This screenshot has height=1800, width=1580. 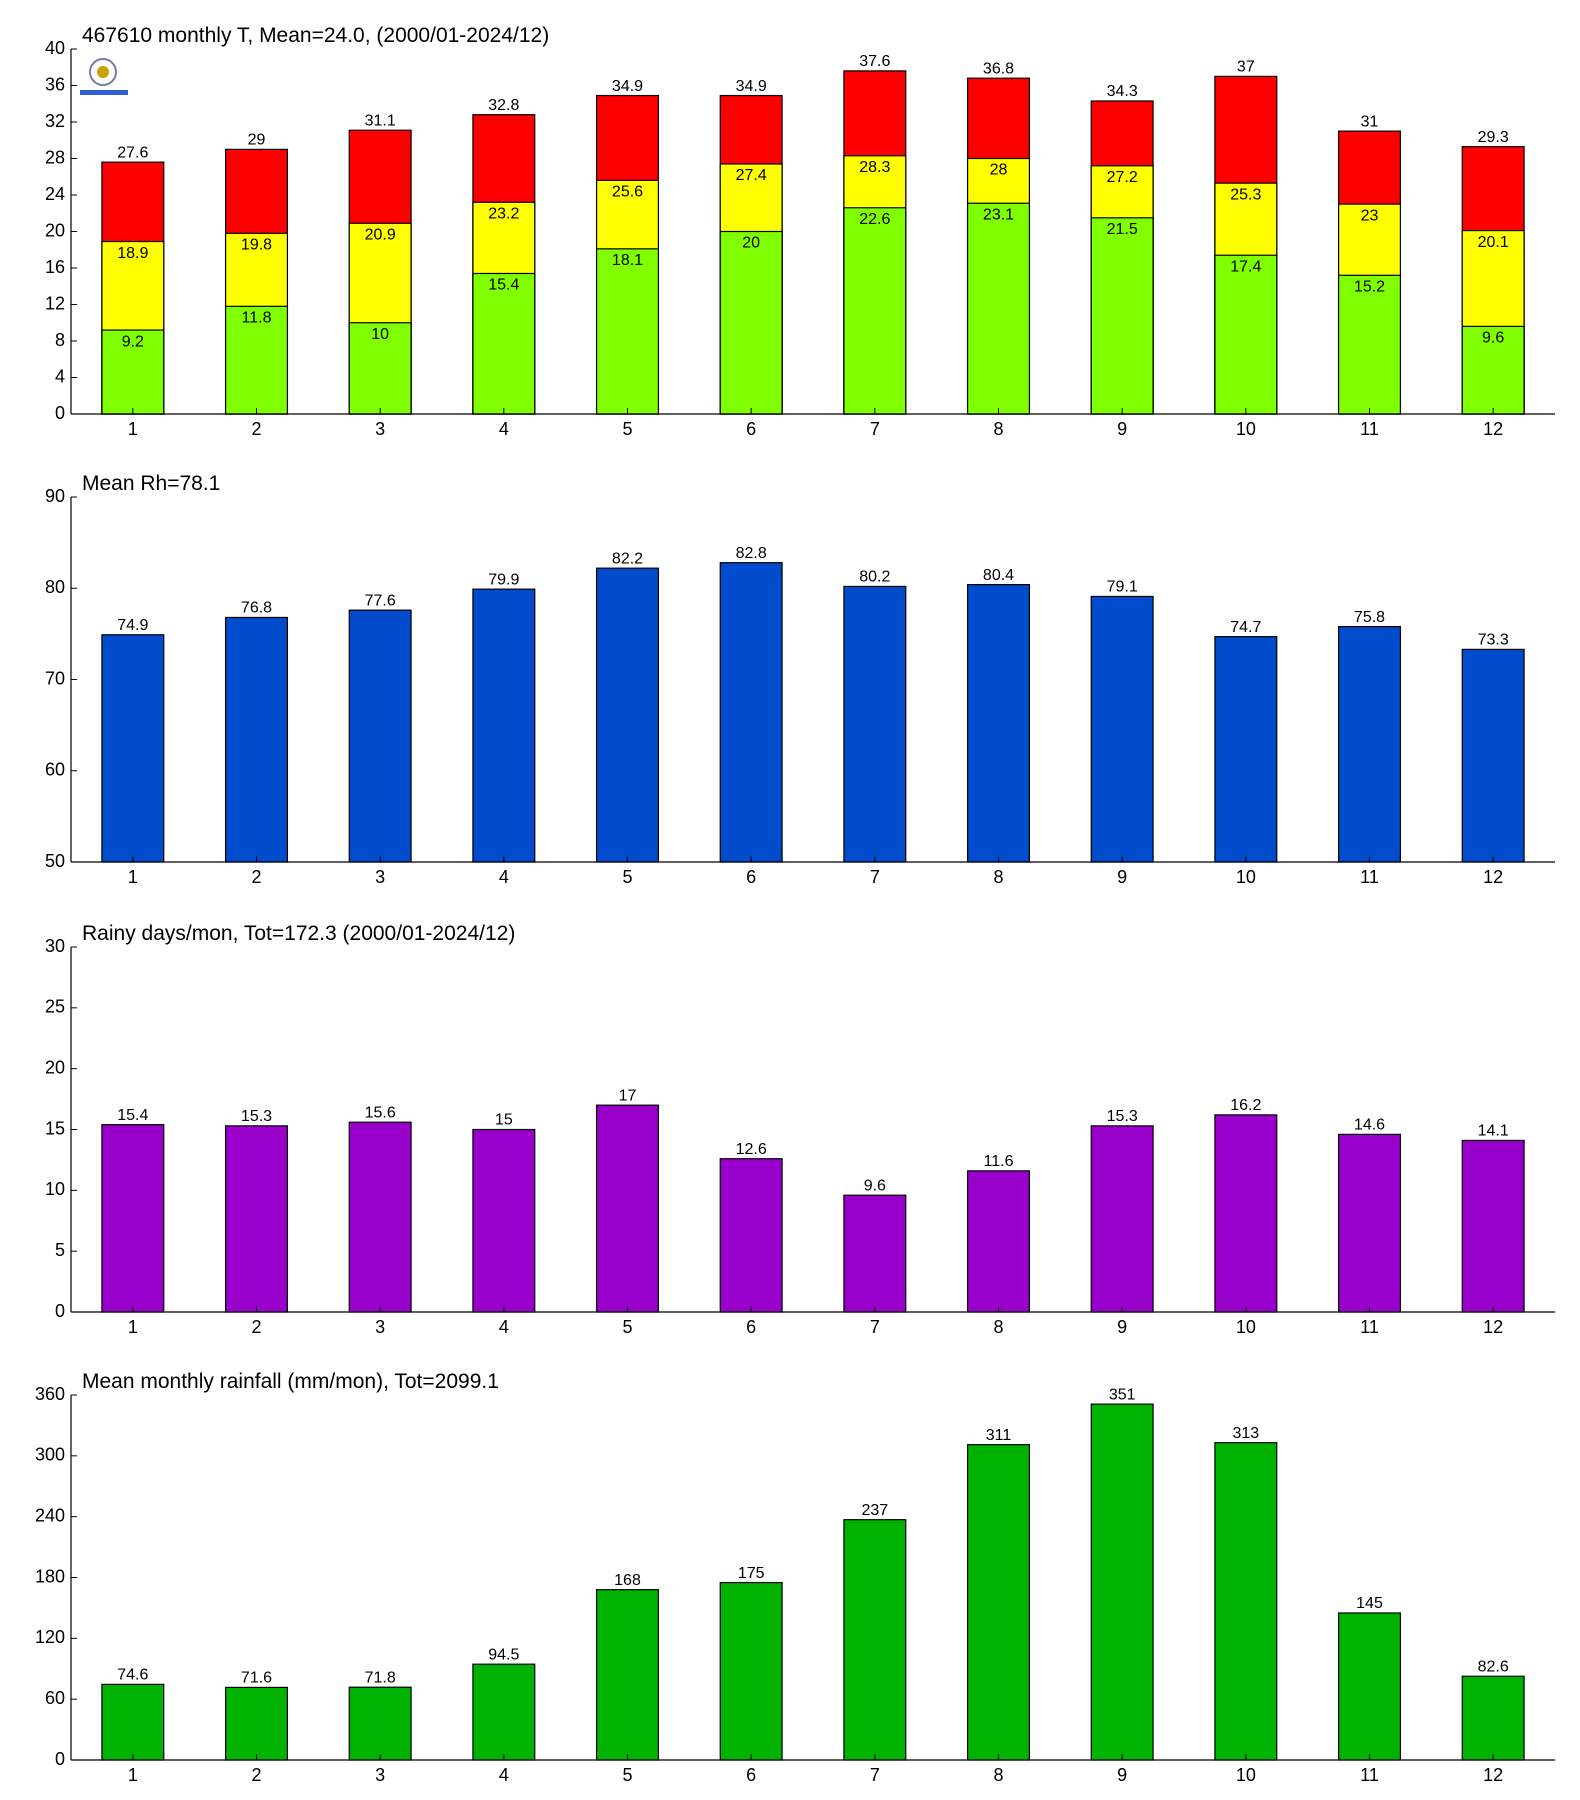 What do you see at coordinates (503, 105) in the screenshot?
I see `value-label: 32.8` at bounding box center [503, 105].